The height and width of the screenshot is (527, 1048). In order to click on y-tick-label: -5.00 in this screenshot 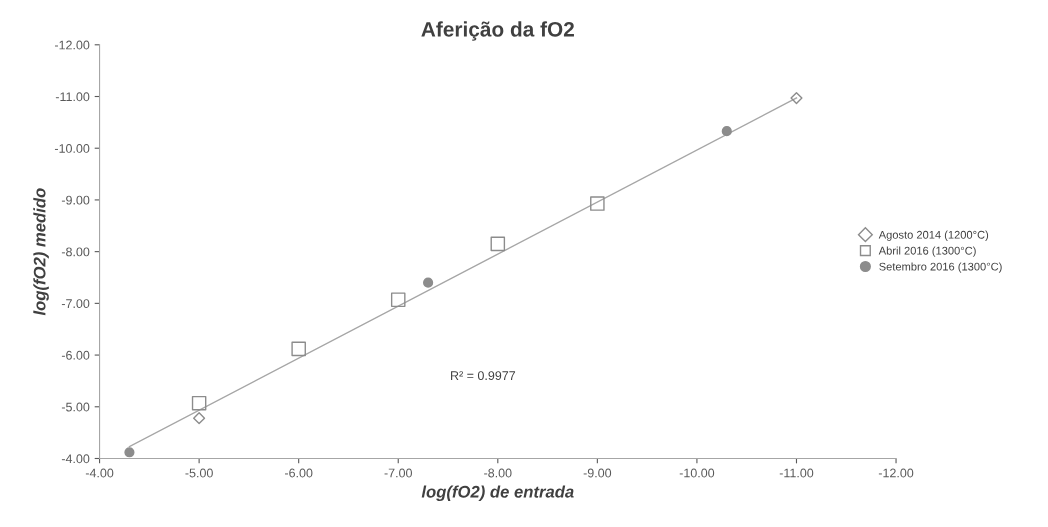, I will do `click(75, 407)`.